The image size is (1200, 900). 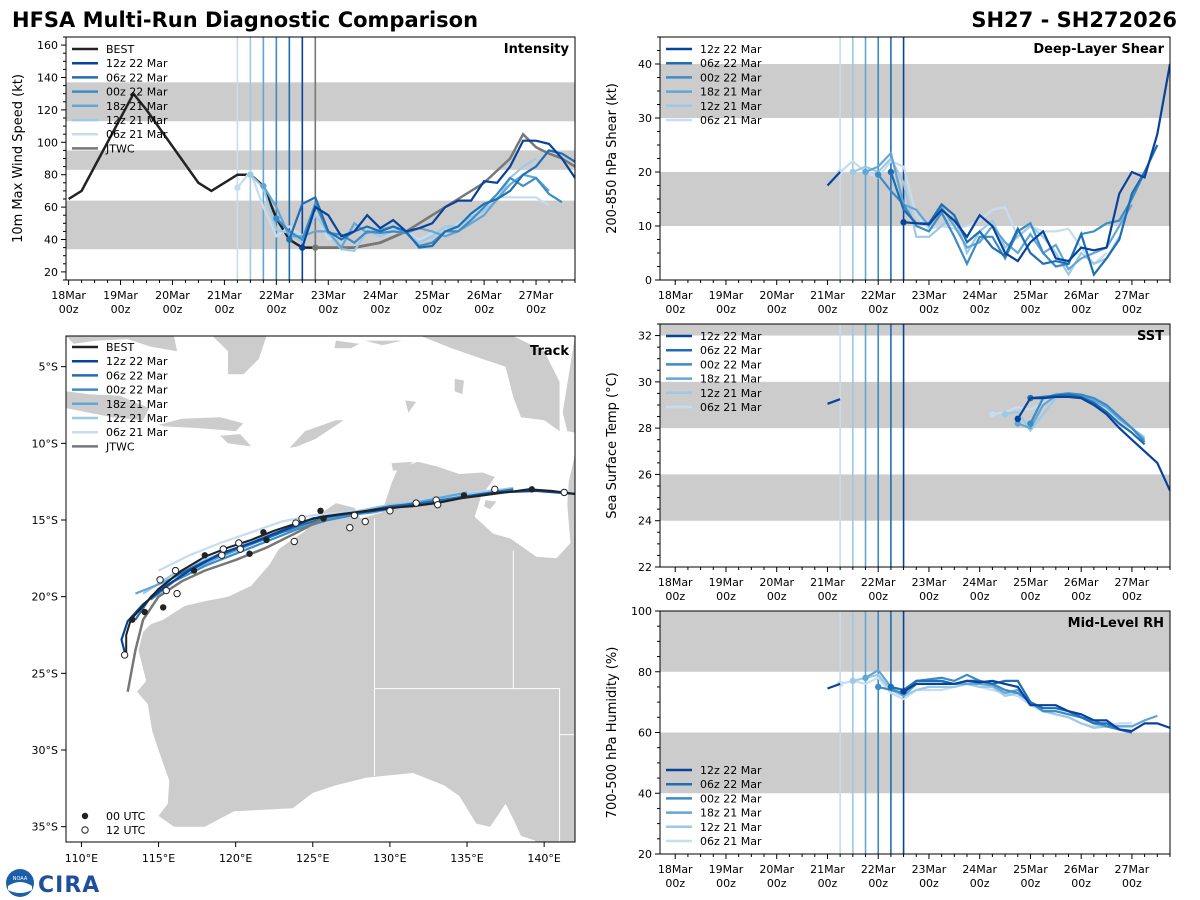 I want to click on y-tick-label: 22, so click(x=645, y=567).